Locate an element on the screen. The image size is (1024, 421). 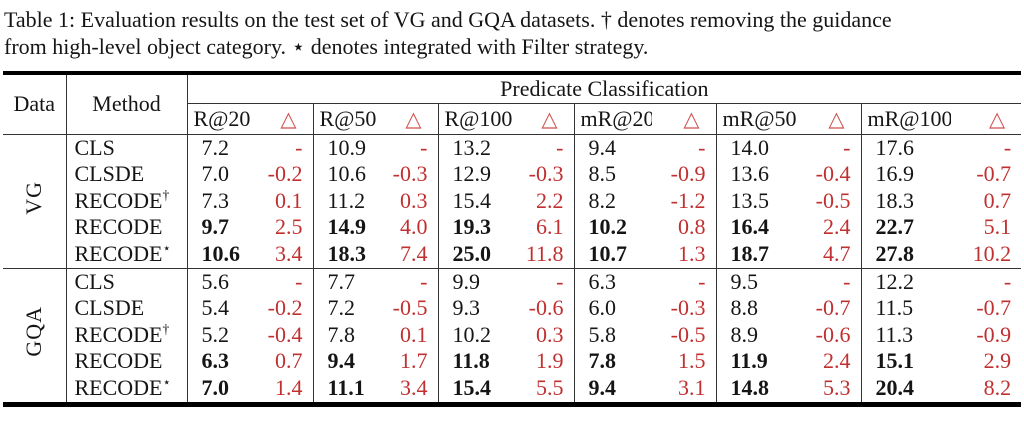
delta-value: 5.1 is located at coordinates (997, 227).